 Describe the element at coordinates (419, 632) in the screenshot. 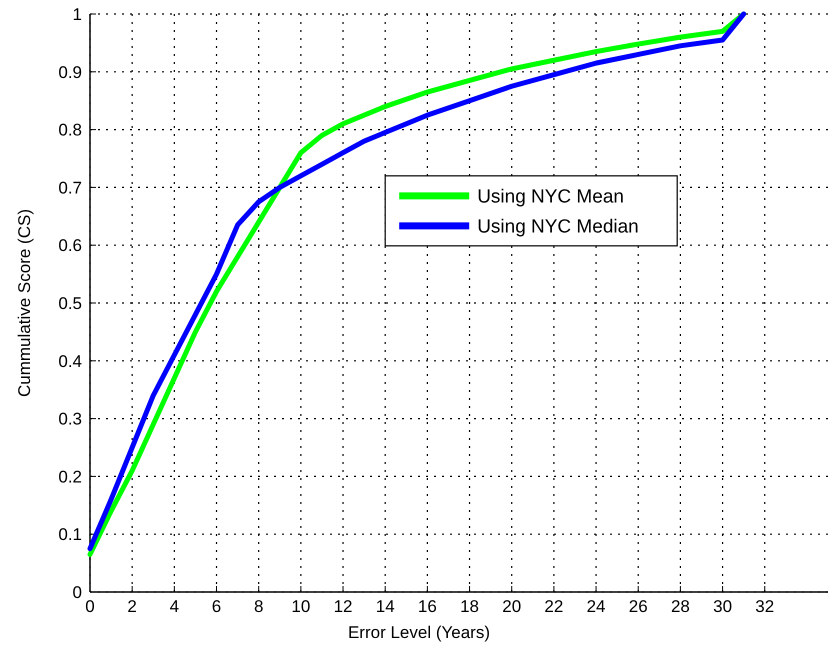

I see `x-axis-title: Error Level (Years)` at that location.